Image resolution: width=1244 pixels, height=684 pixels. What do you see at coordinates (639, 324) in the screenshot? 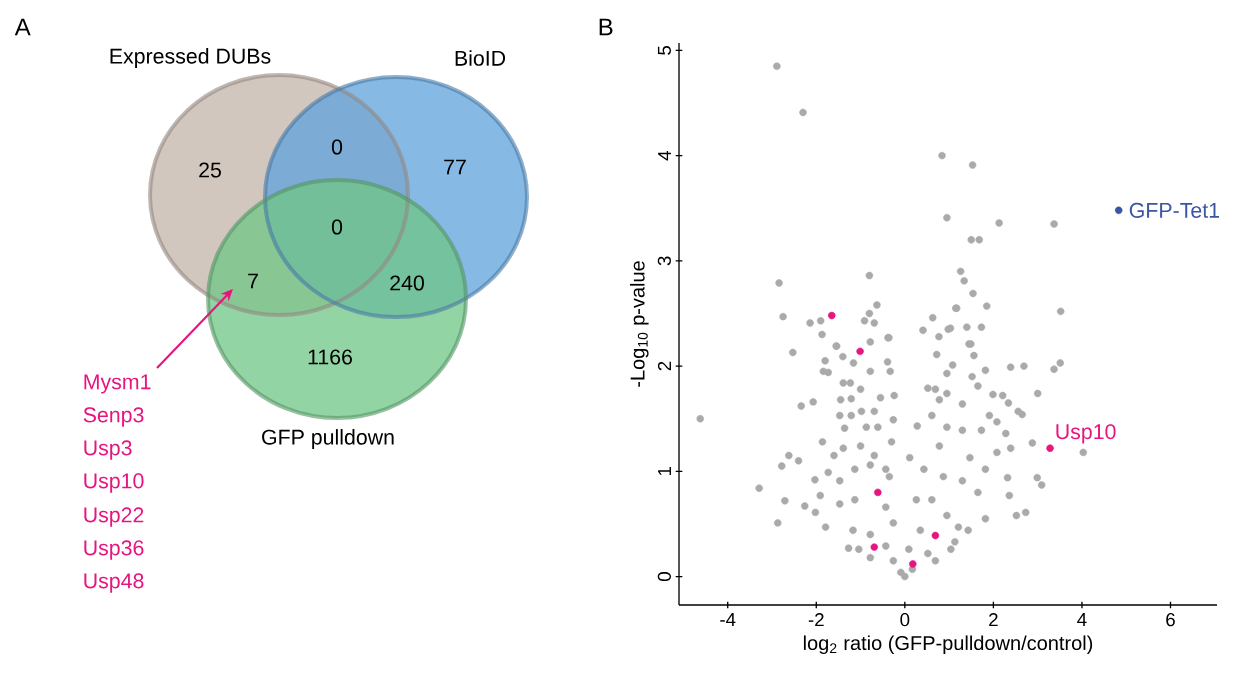
I see `y-axis-title: -Log$_{10}$ p-value` at bounding box center [639, 324].